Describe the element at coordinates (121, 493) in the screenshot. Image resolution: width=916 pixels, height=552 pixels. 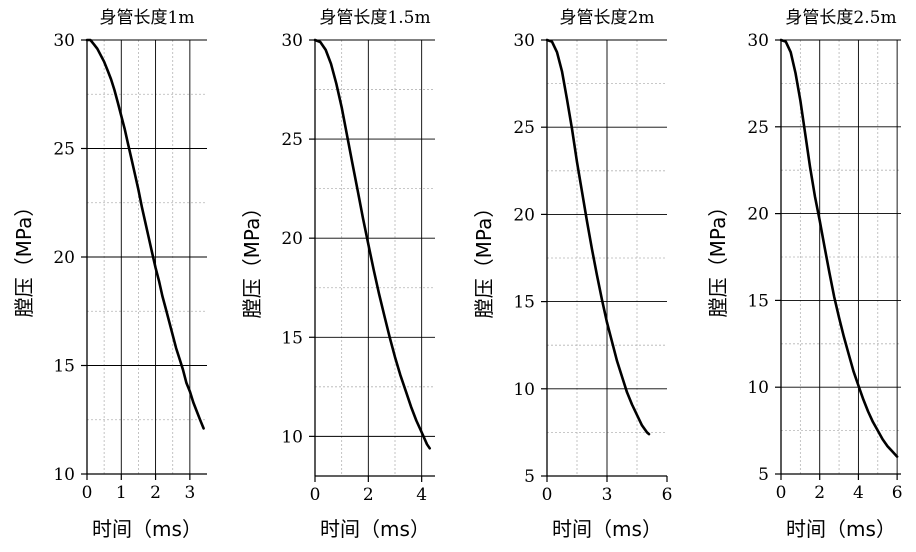
I see `x-tick-label: 1` at that location.